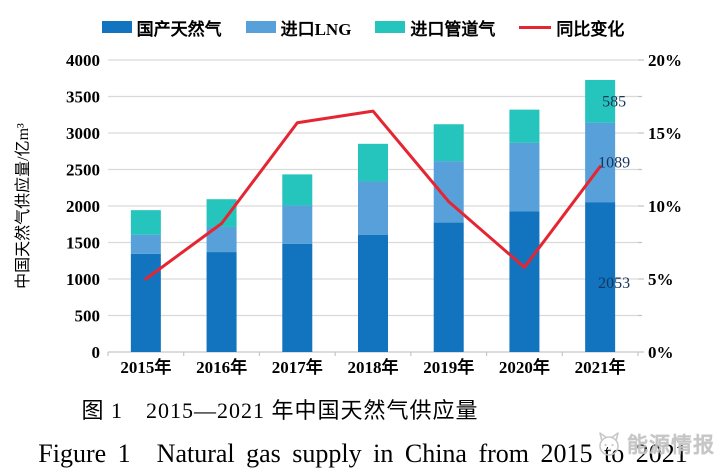  I want to click on x-axis-label: 2015年, so click(145, 367).